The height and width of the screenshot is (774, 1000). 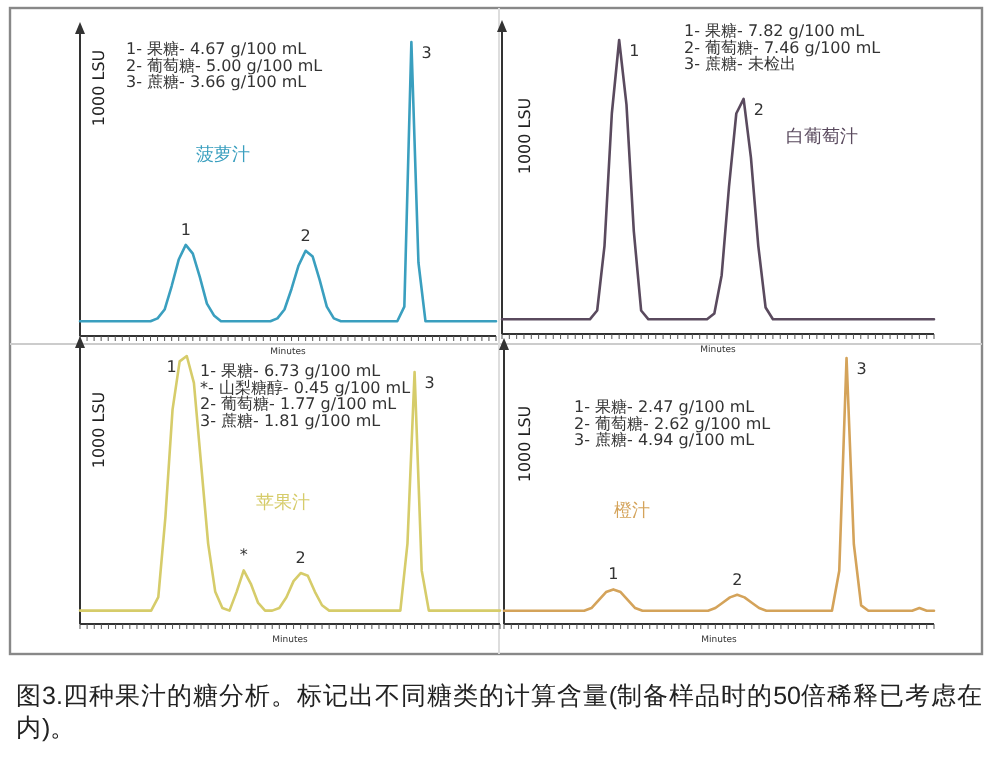 I want to click on text: 图3.四种果汁的糖分析。标记出不同糖类的计算含量(制备样品时的50倍稀释已考虑在内)。, so click(x=500, y=712).